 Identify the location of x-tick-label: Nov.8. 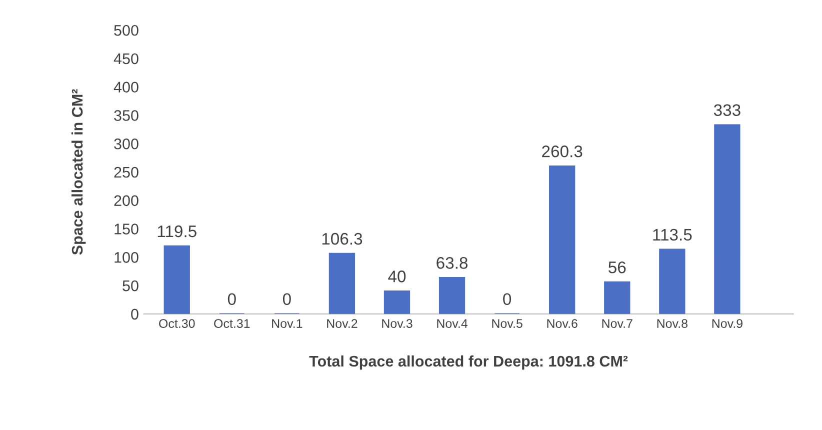
(672, 323).